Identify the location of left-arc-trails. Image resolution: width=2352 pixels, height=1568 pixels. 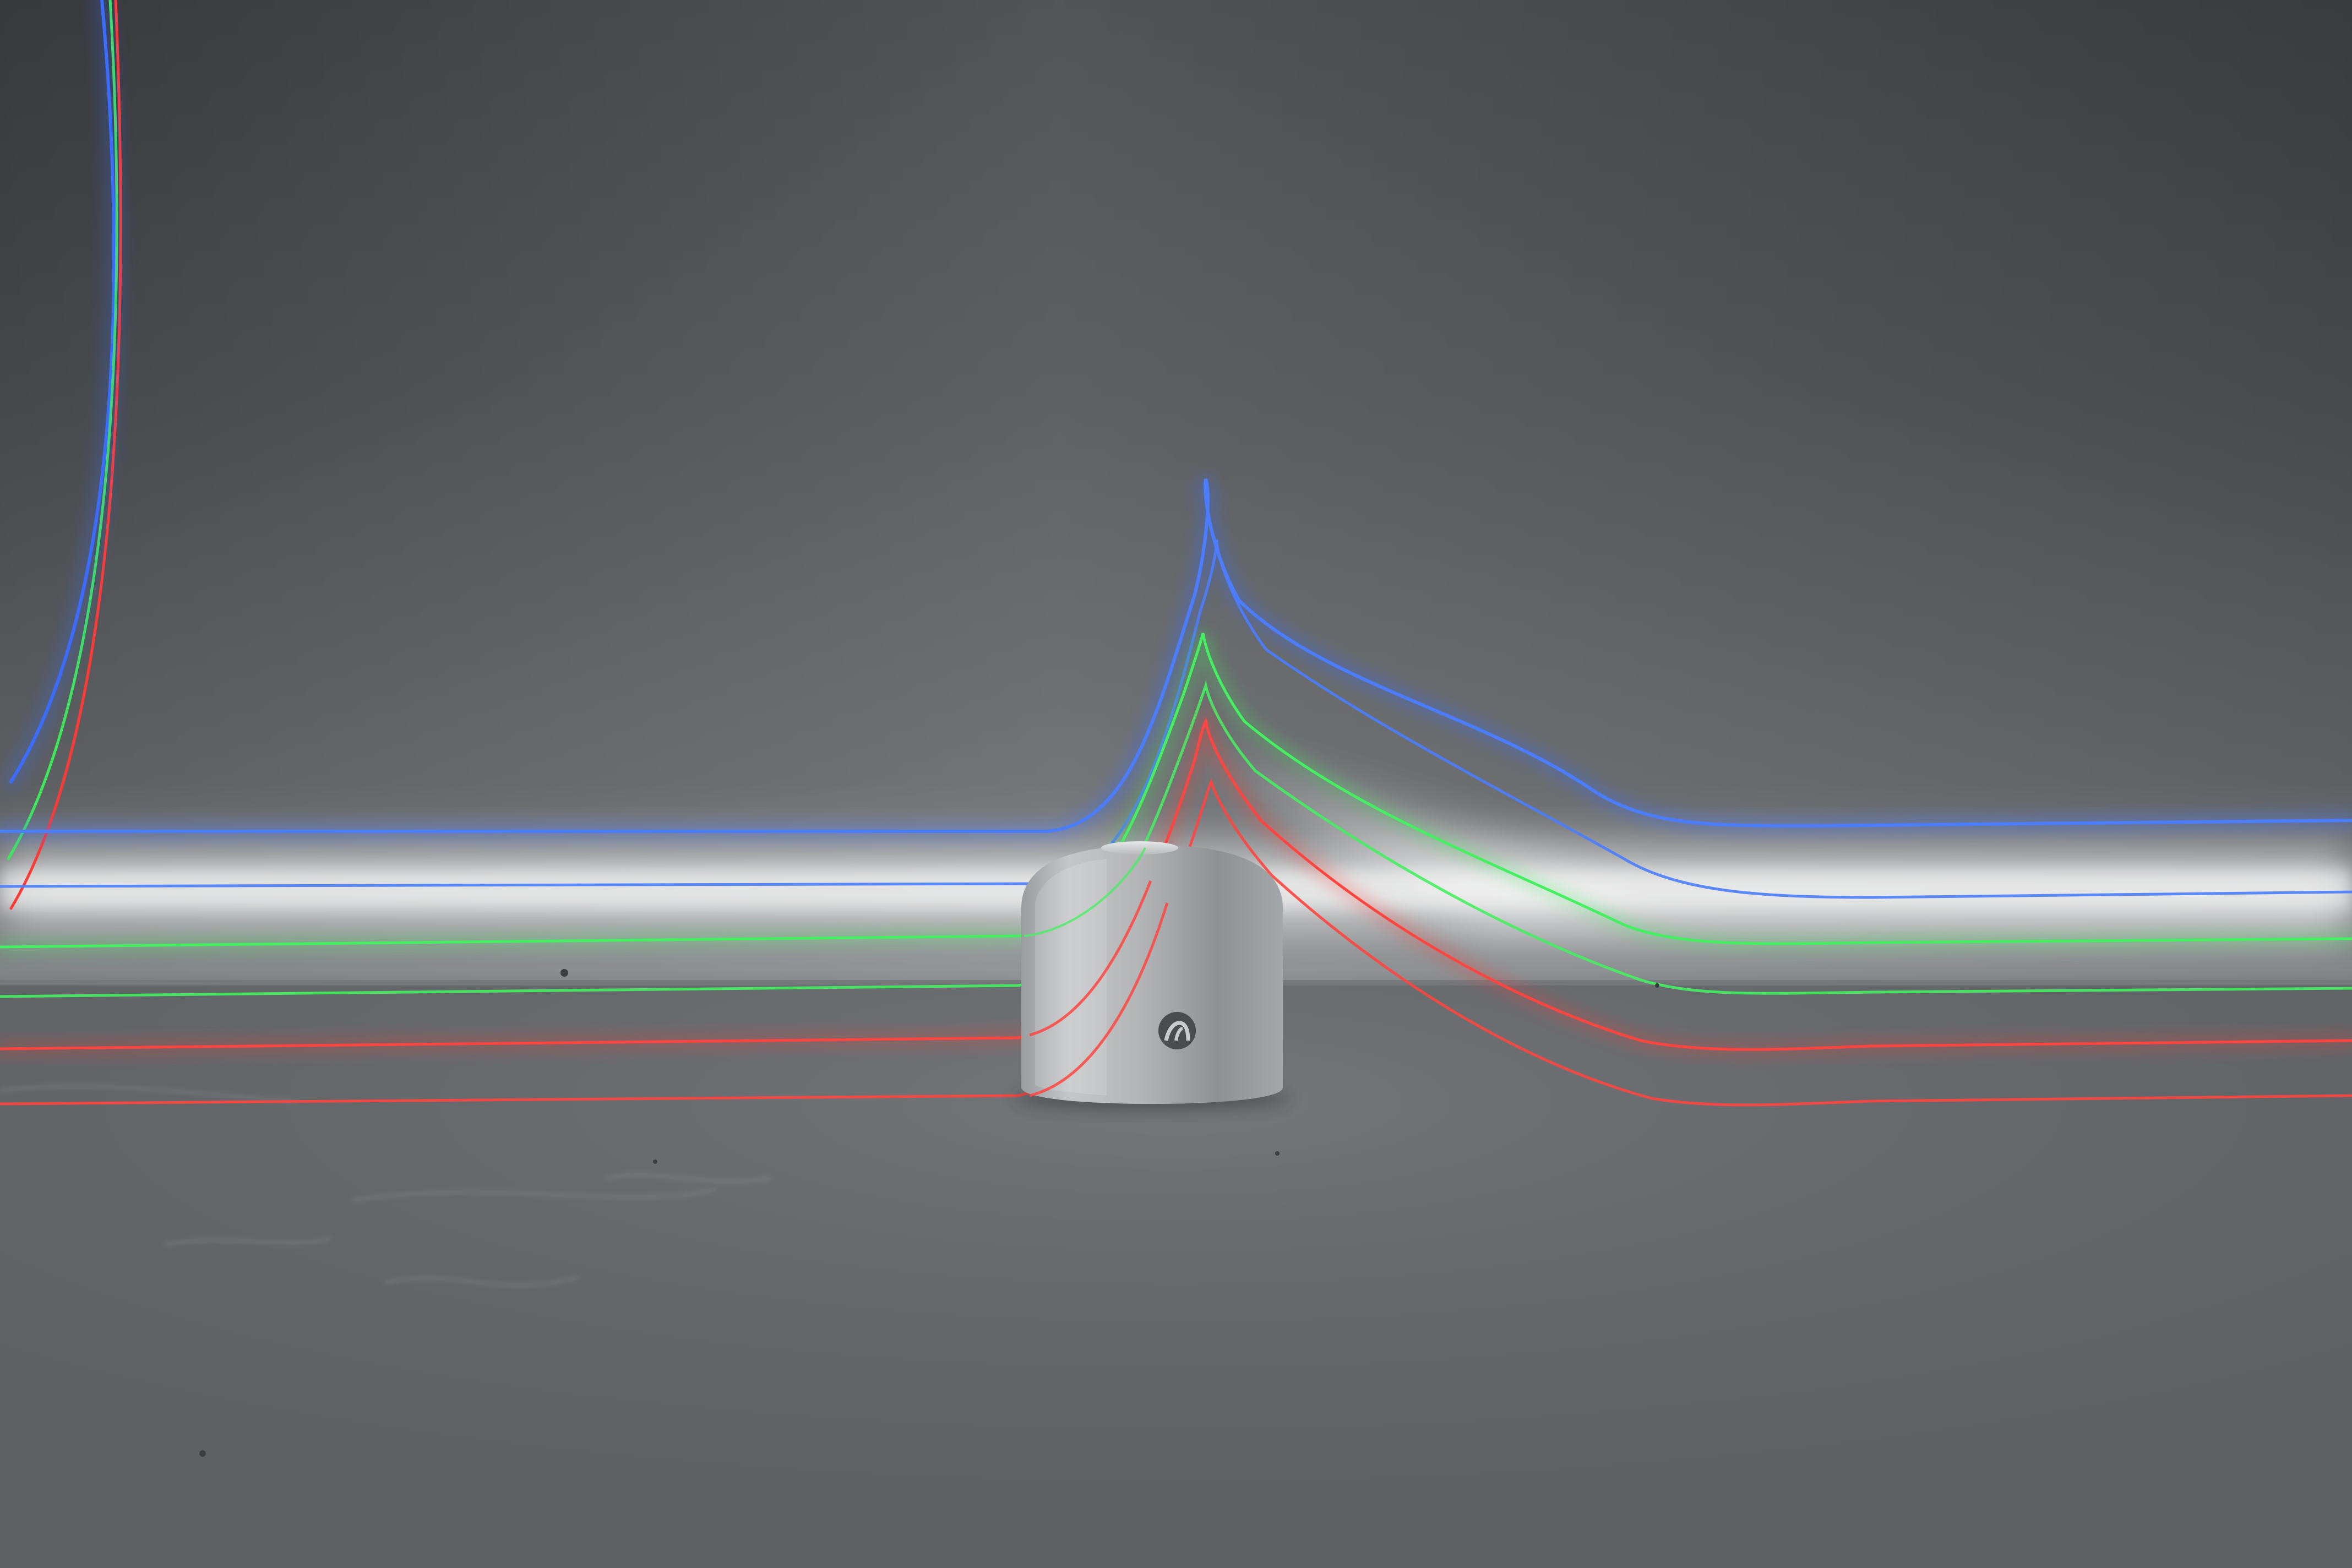
(62, 455).